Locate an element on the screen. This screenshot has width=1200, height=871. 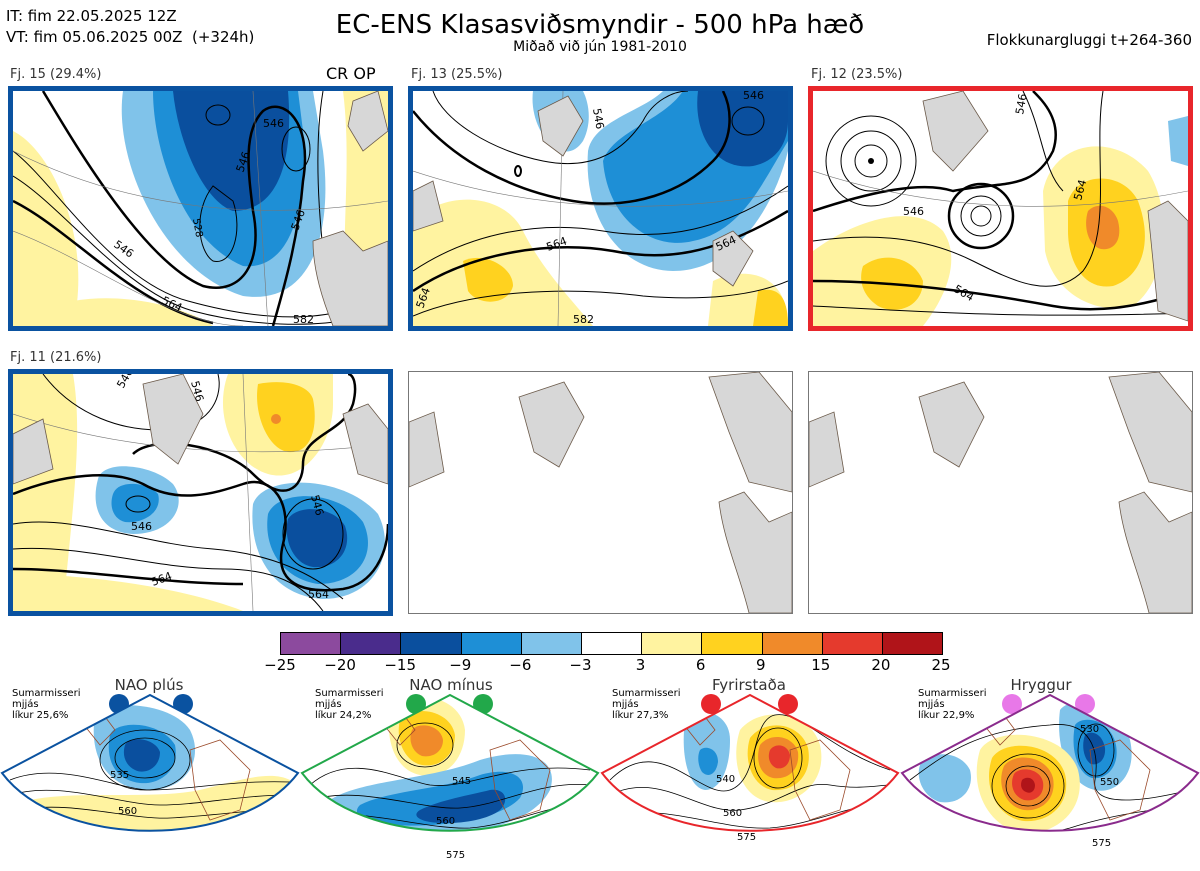
regime-4-dot-right is located at coordinates (1085, 704).